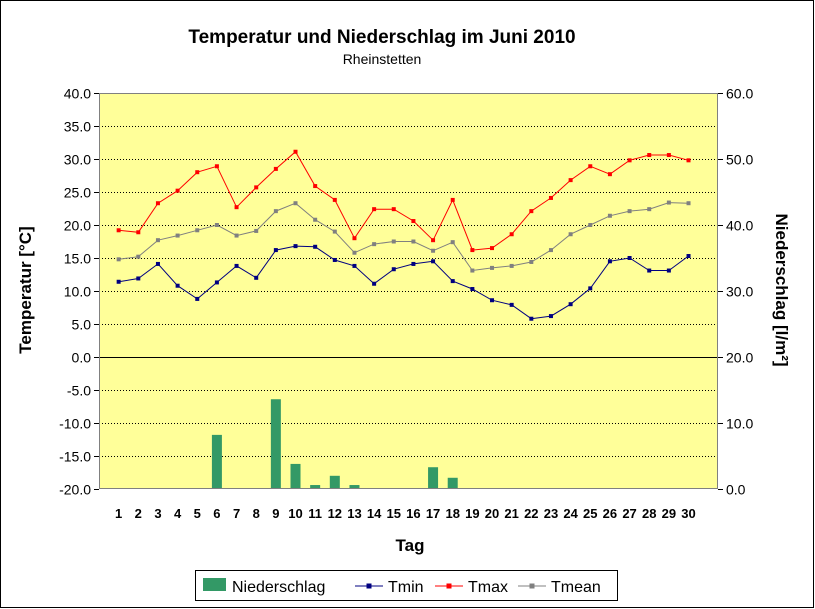  Describe the element at coordinates (77, 193) in the screenshot. I see `left-tick-label: 25.0` at that location.